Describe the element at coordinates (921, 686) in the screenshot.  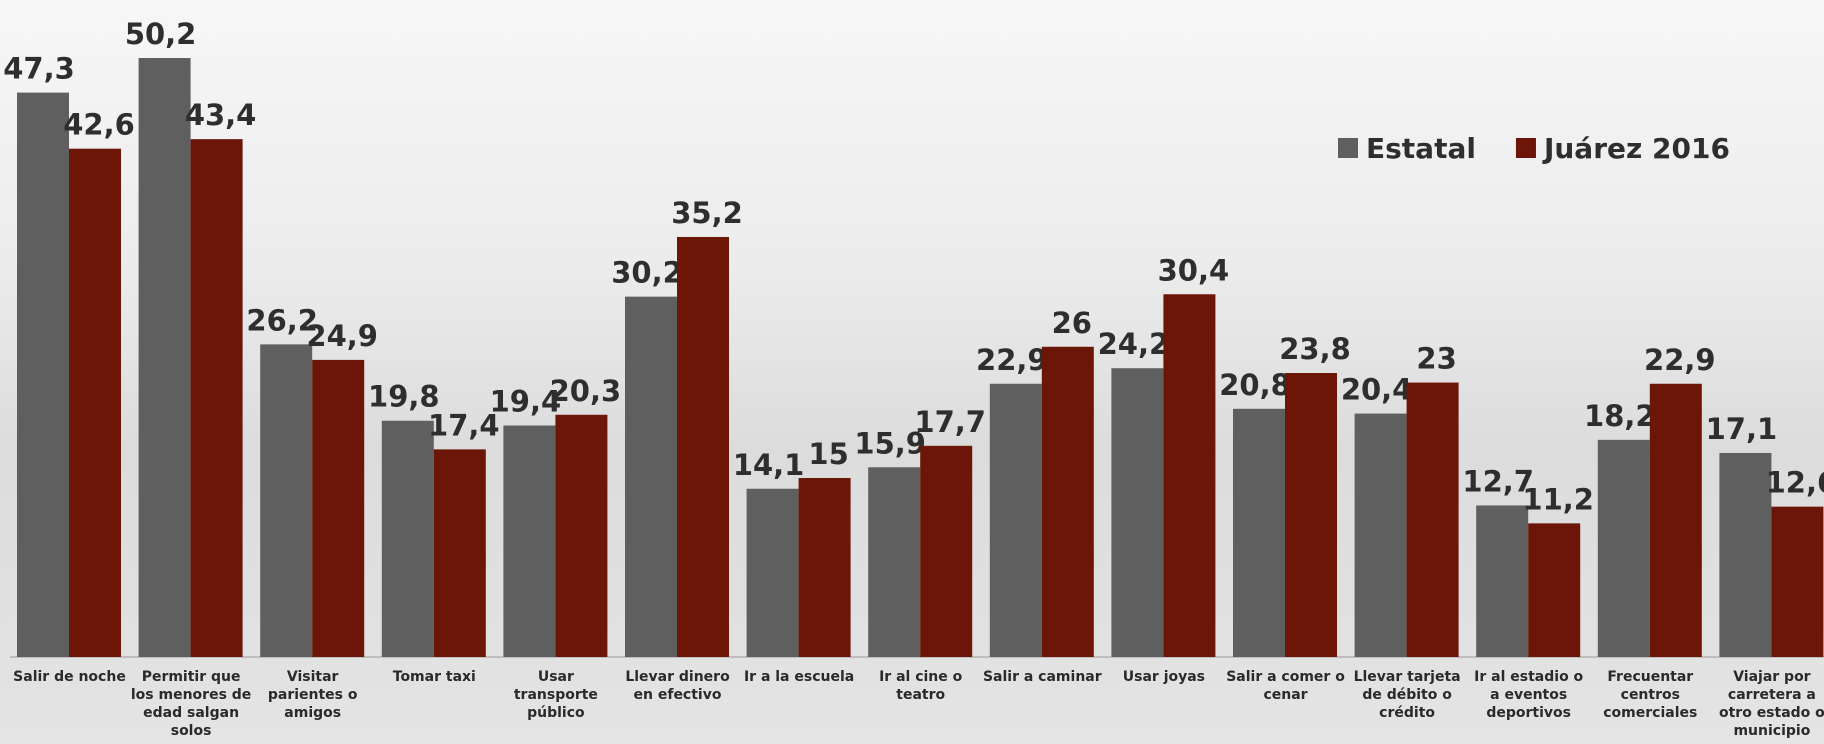
I see `x-tick-label: Ir al cine o teatro` at that location.